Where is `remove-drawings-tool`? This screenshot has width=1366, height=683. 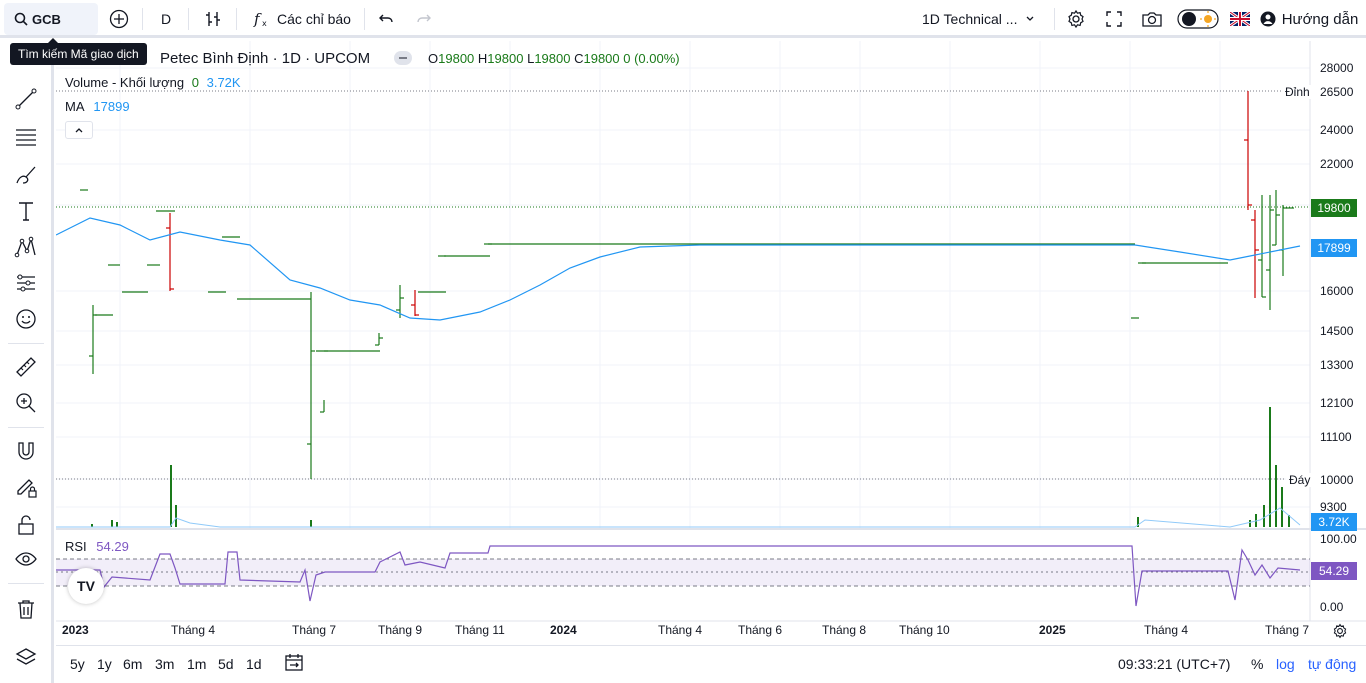 remove-drawings-tool is located at coordinates (26, 609).